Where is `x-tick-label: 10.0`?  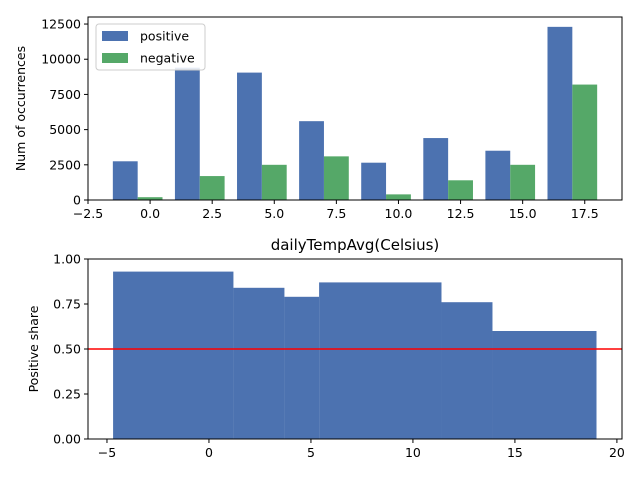
x-tick-label: 10.0 is located at coordinates (399, 213).